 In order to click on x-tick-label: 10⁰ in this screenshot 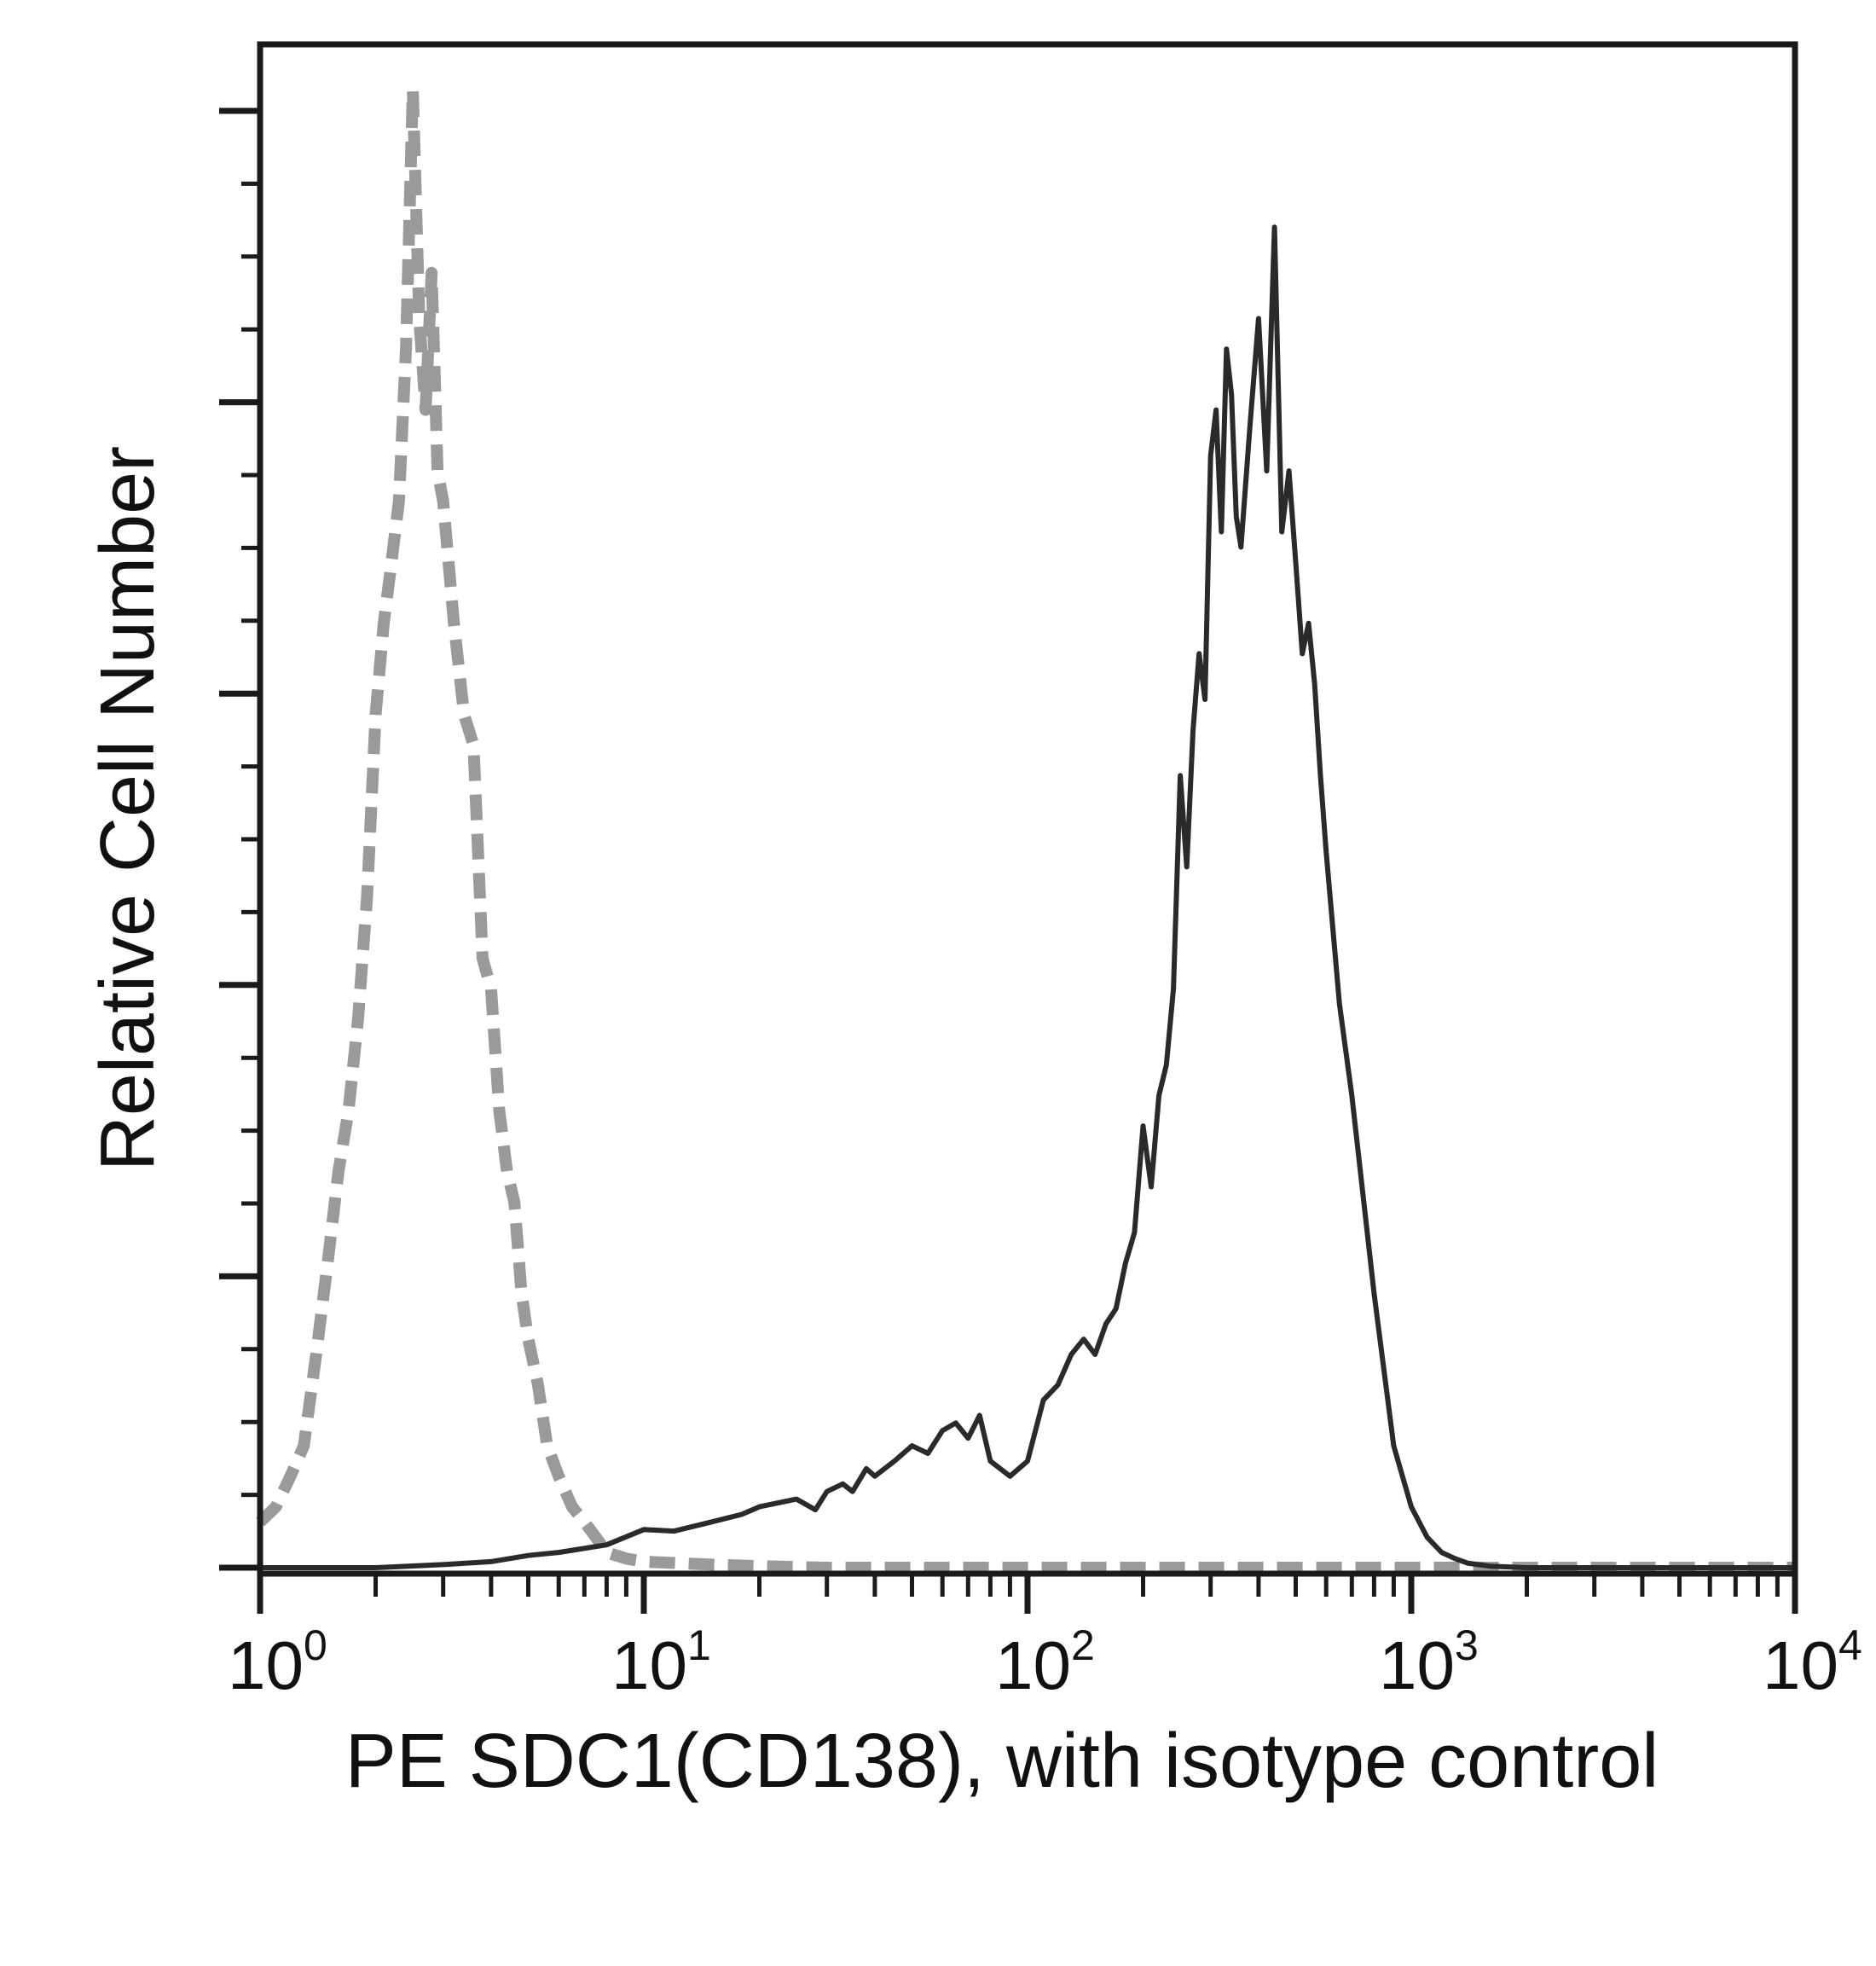, I will do `click(277, 1662)`.